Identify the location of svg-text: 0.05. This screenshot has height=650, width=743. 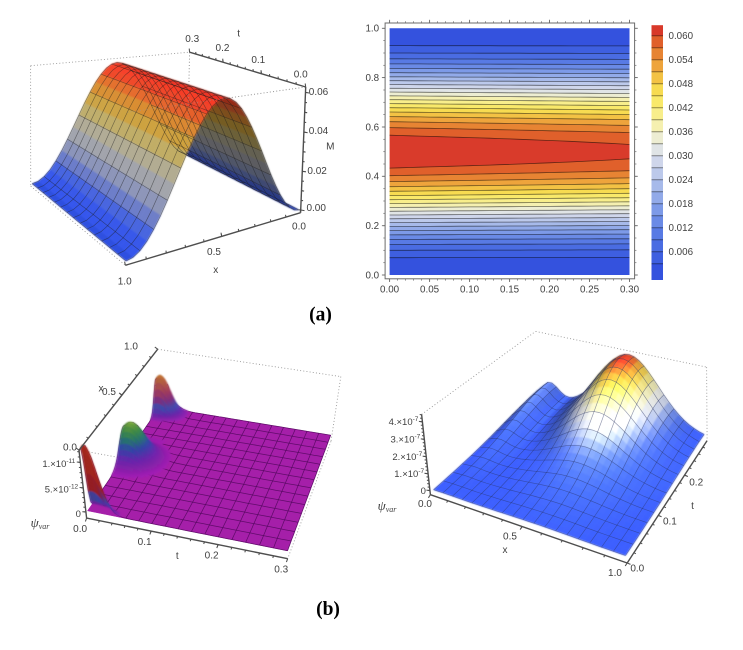
(430, 289).